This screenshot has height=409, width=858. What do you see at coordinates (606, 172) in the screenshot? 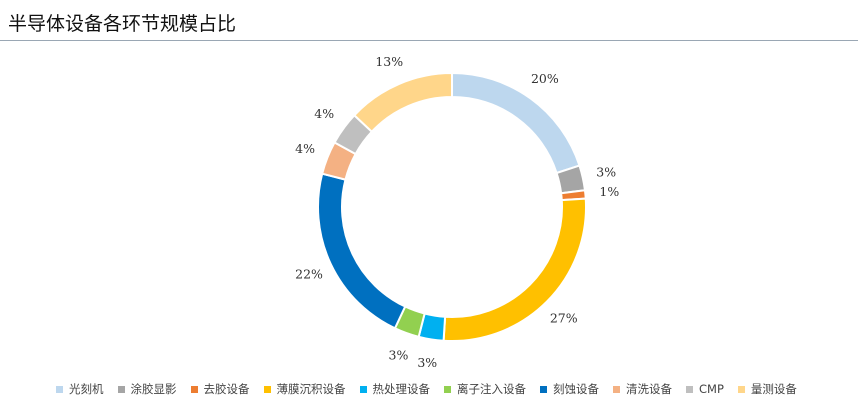
I see `data-label-2: 3%` at bounding box center [606, 172].